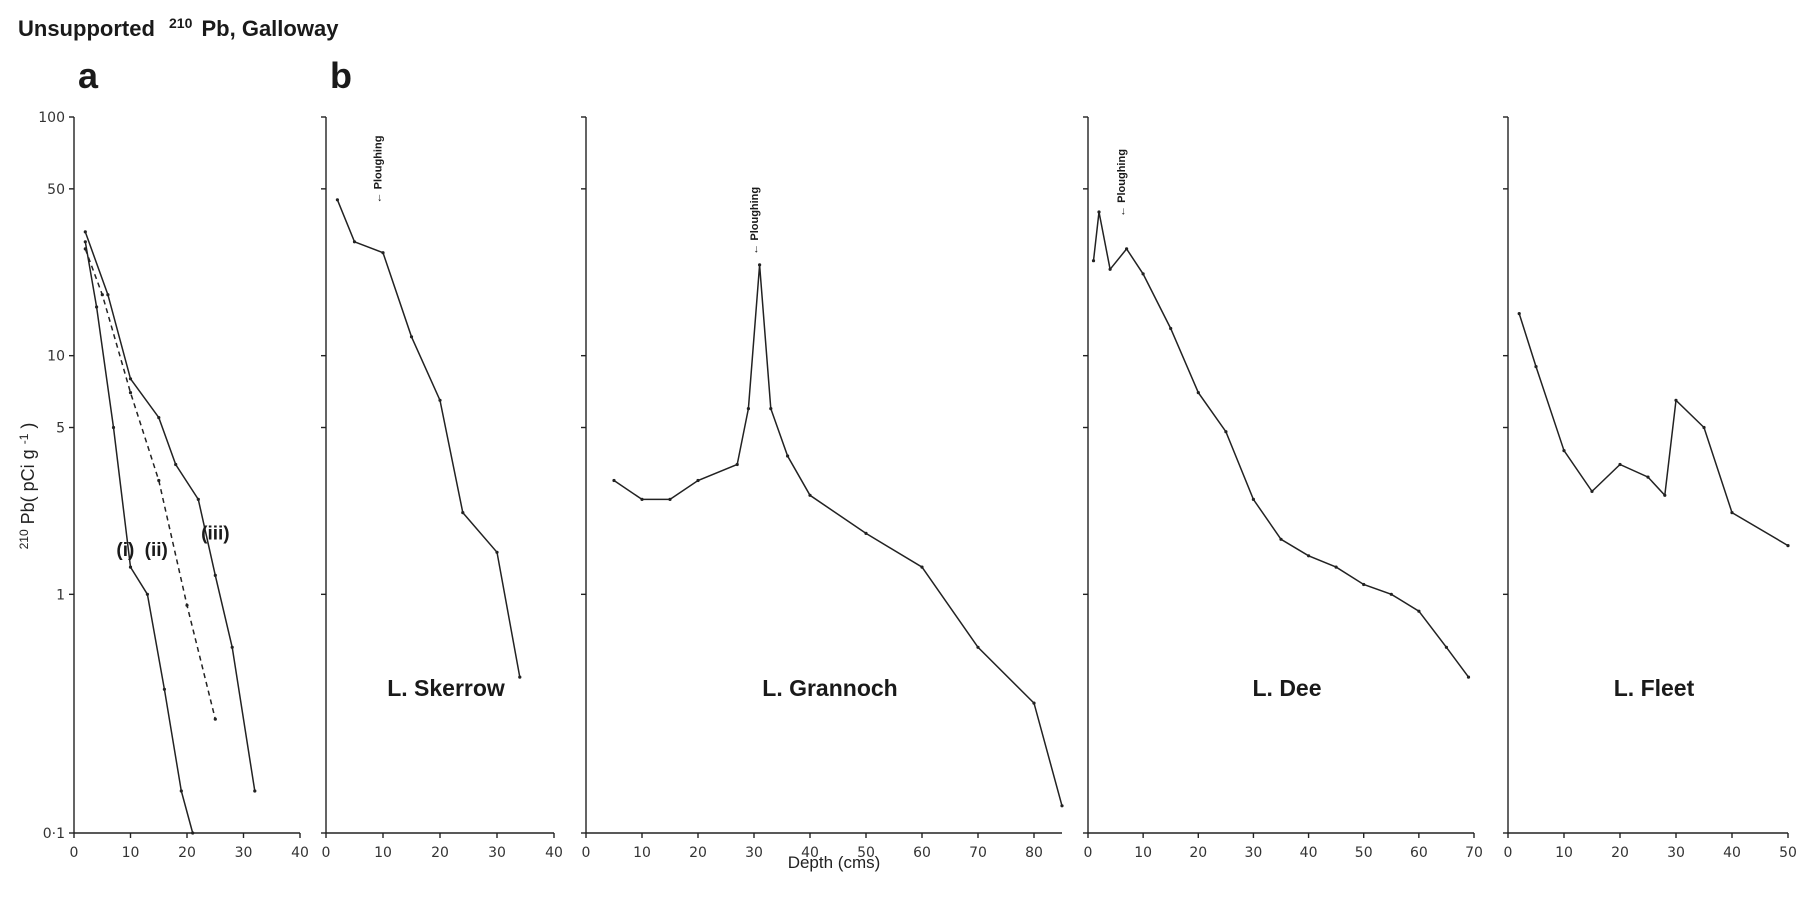 This screenshot has height=907, width=1807. What do you see at coordinates (74, 853) in the screenshot?
I see `x-tick-label-a: 0` at bounding box center [74, 853].